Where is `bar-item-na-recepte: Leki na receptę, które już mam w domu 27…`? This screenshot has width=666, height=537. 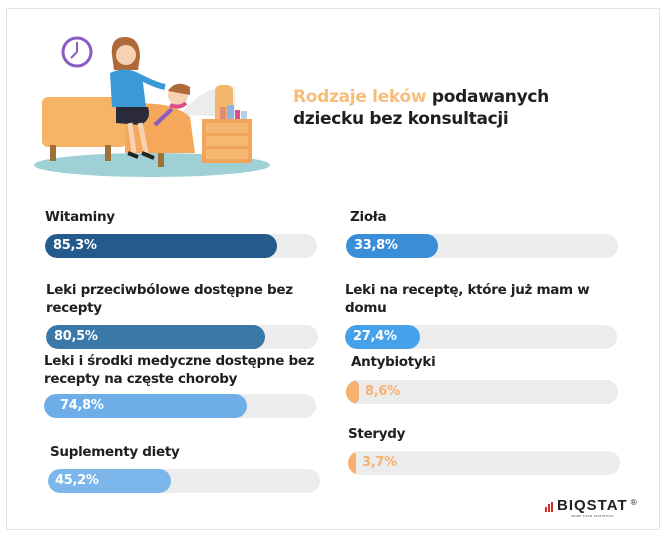 bar-item-na-recepte: Leki na receptę, które już mam w domu 27… is located at coordinates (481, 315).